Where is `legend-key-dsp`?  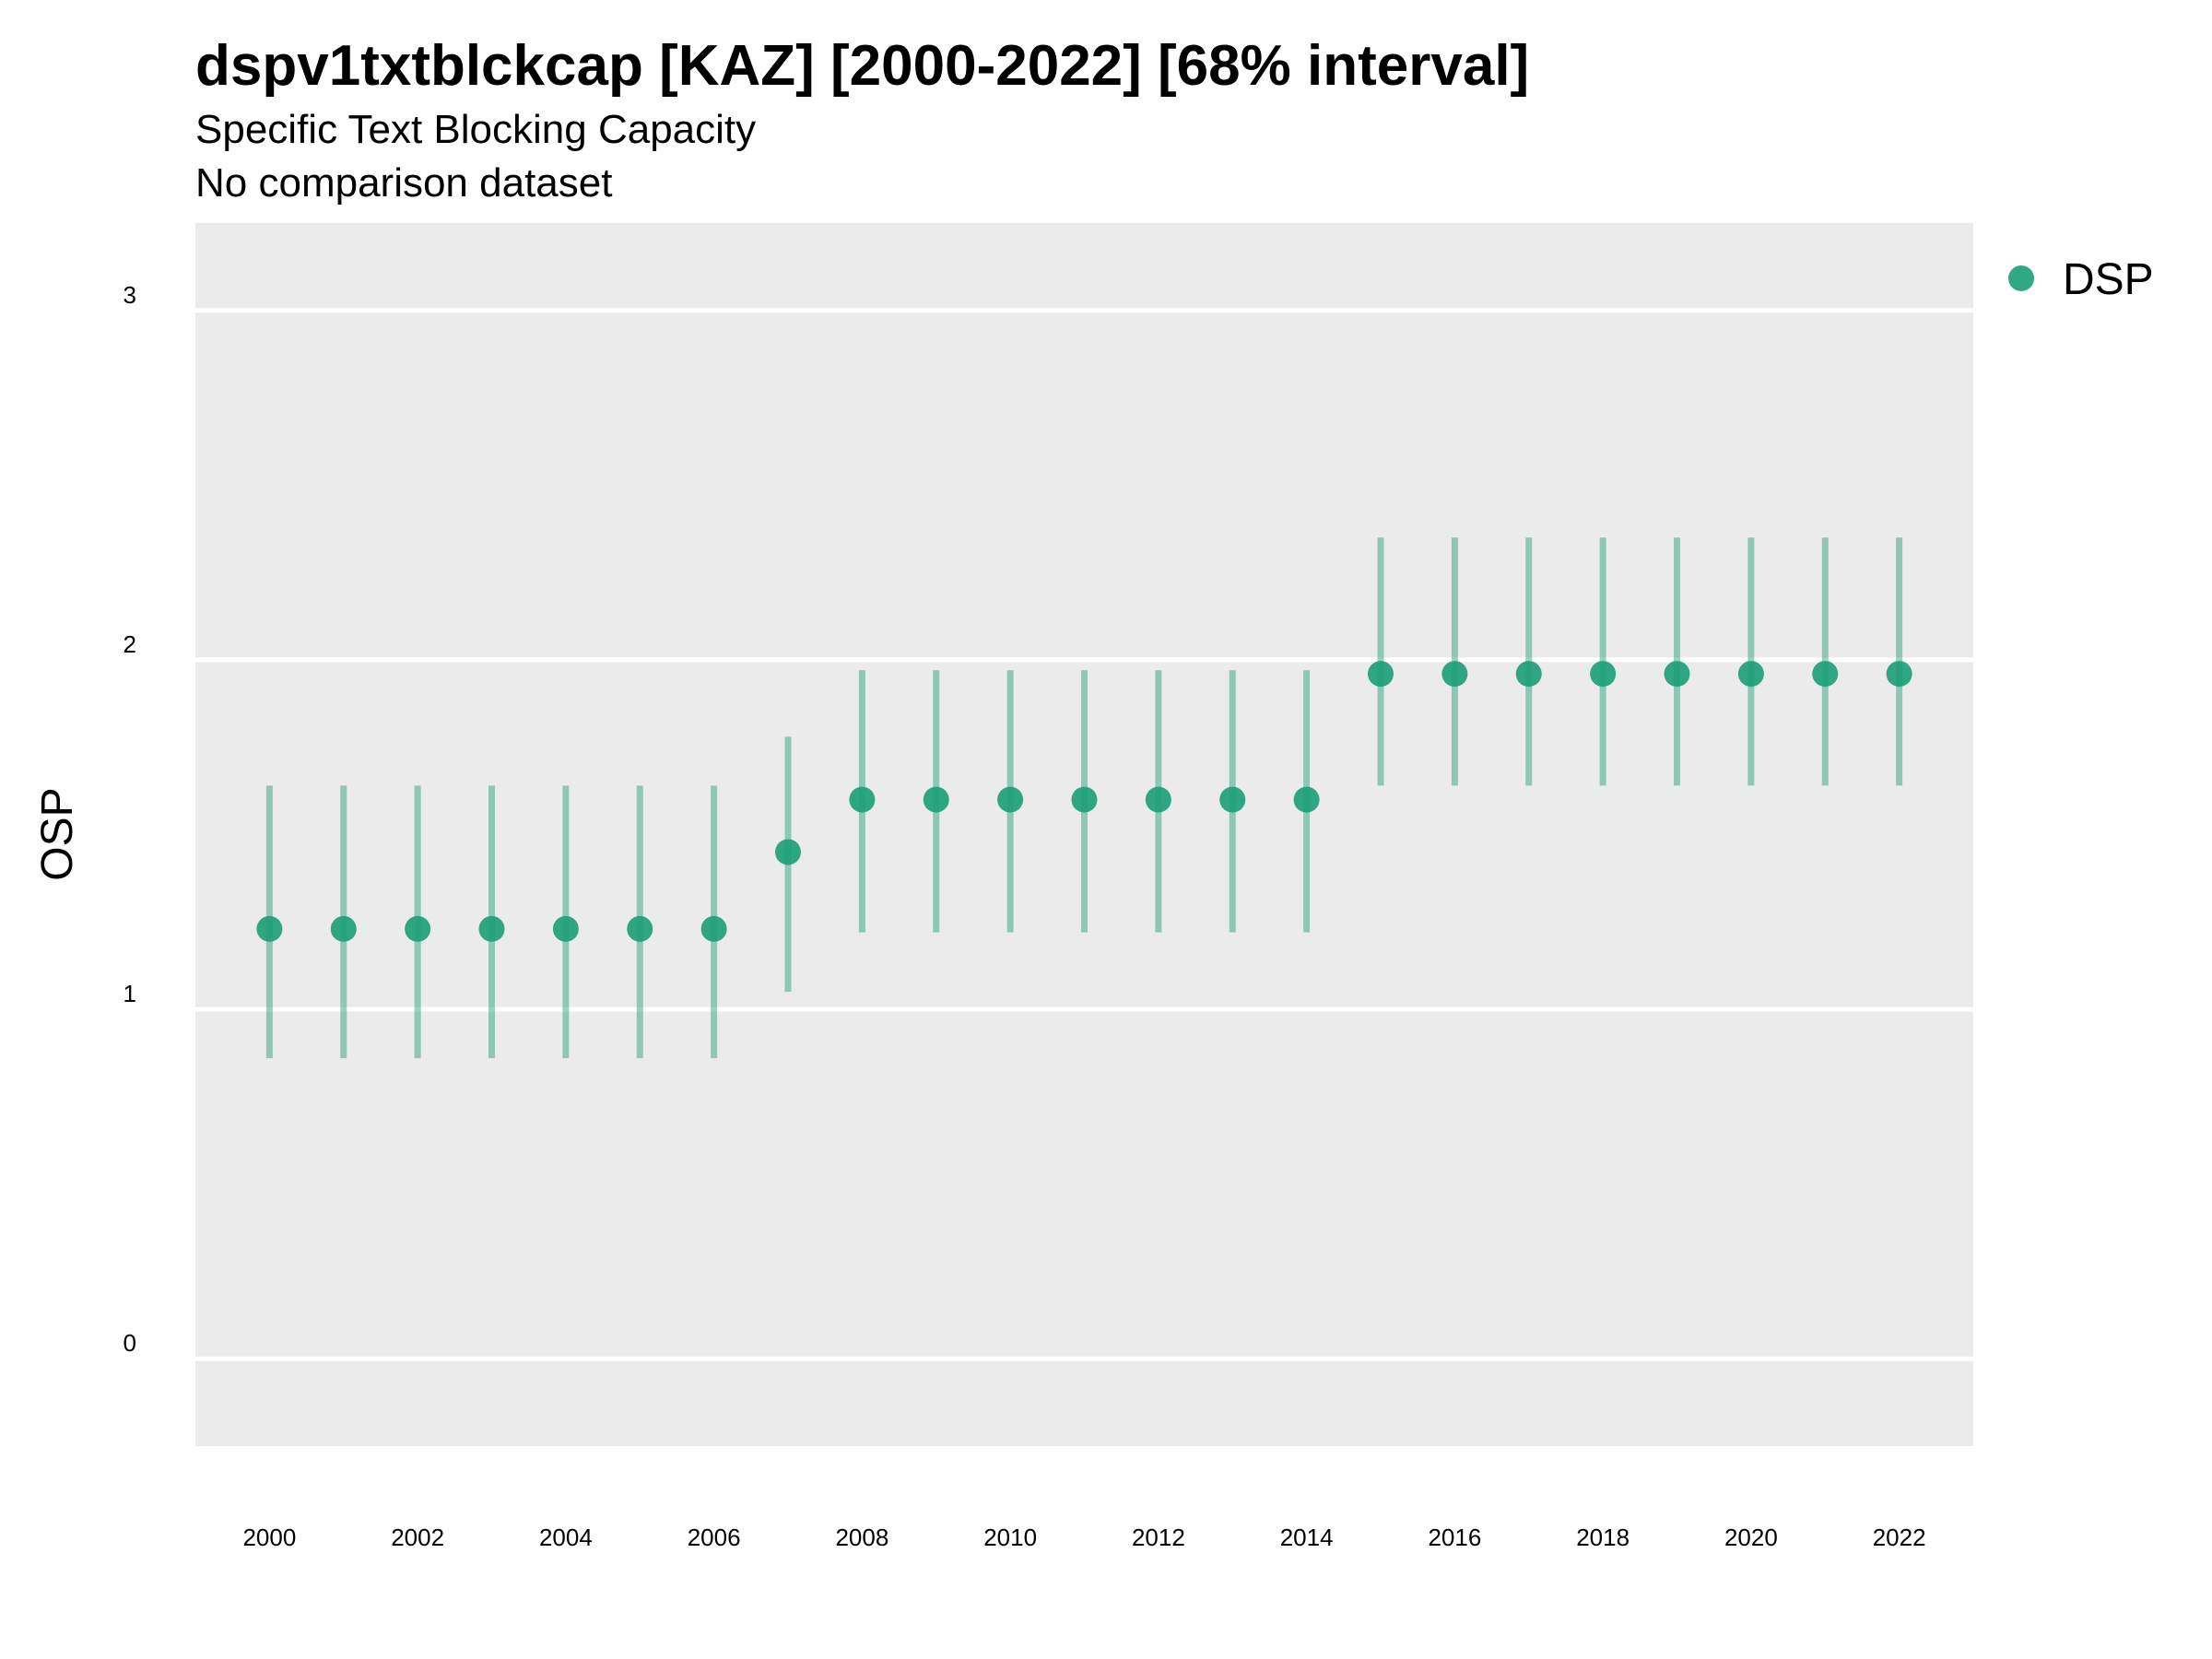 legend-key-dsp is located at coordinates (2021, 278).